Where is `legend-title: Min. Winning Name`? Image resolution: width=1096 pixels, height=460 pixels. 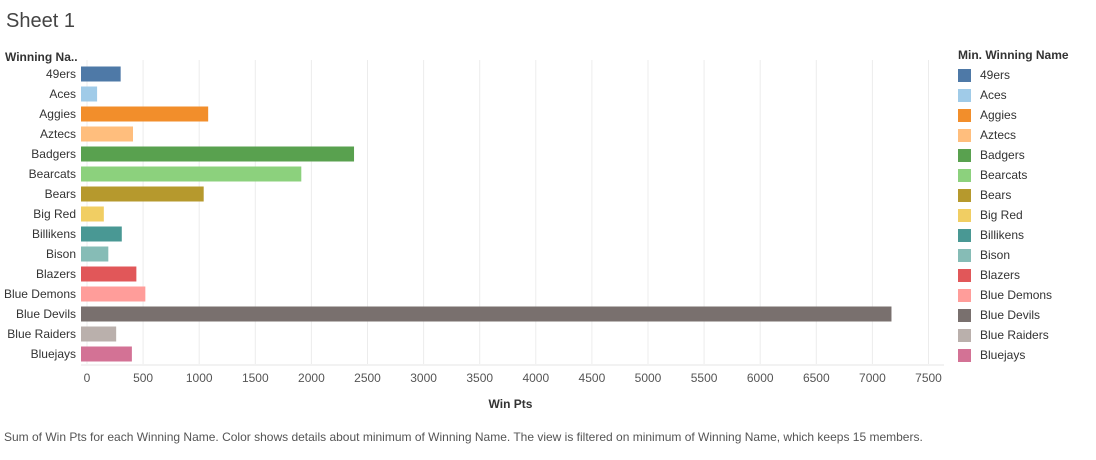
legend-title: Min. Winning Name is located at coordinates (1013, 55).